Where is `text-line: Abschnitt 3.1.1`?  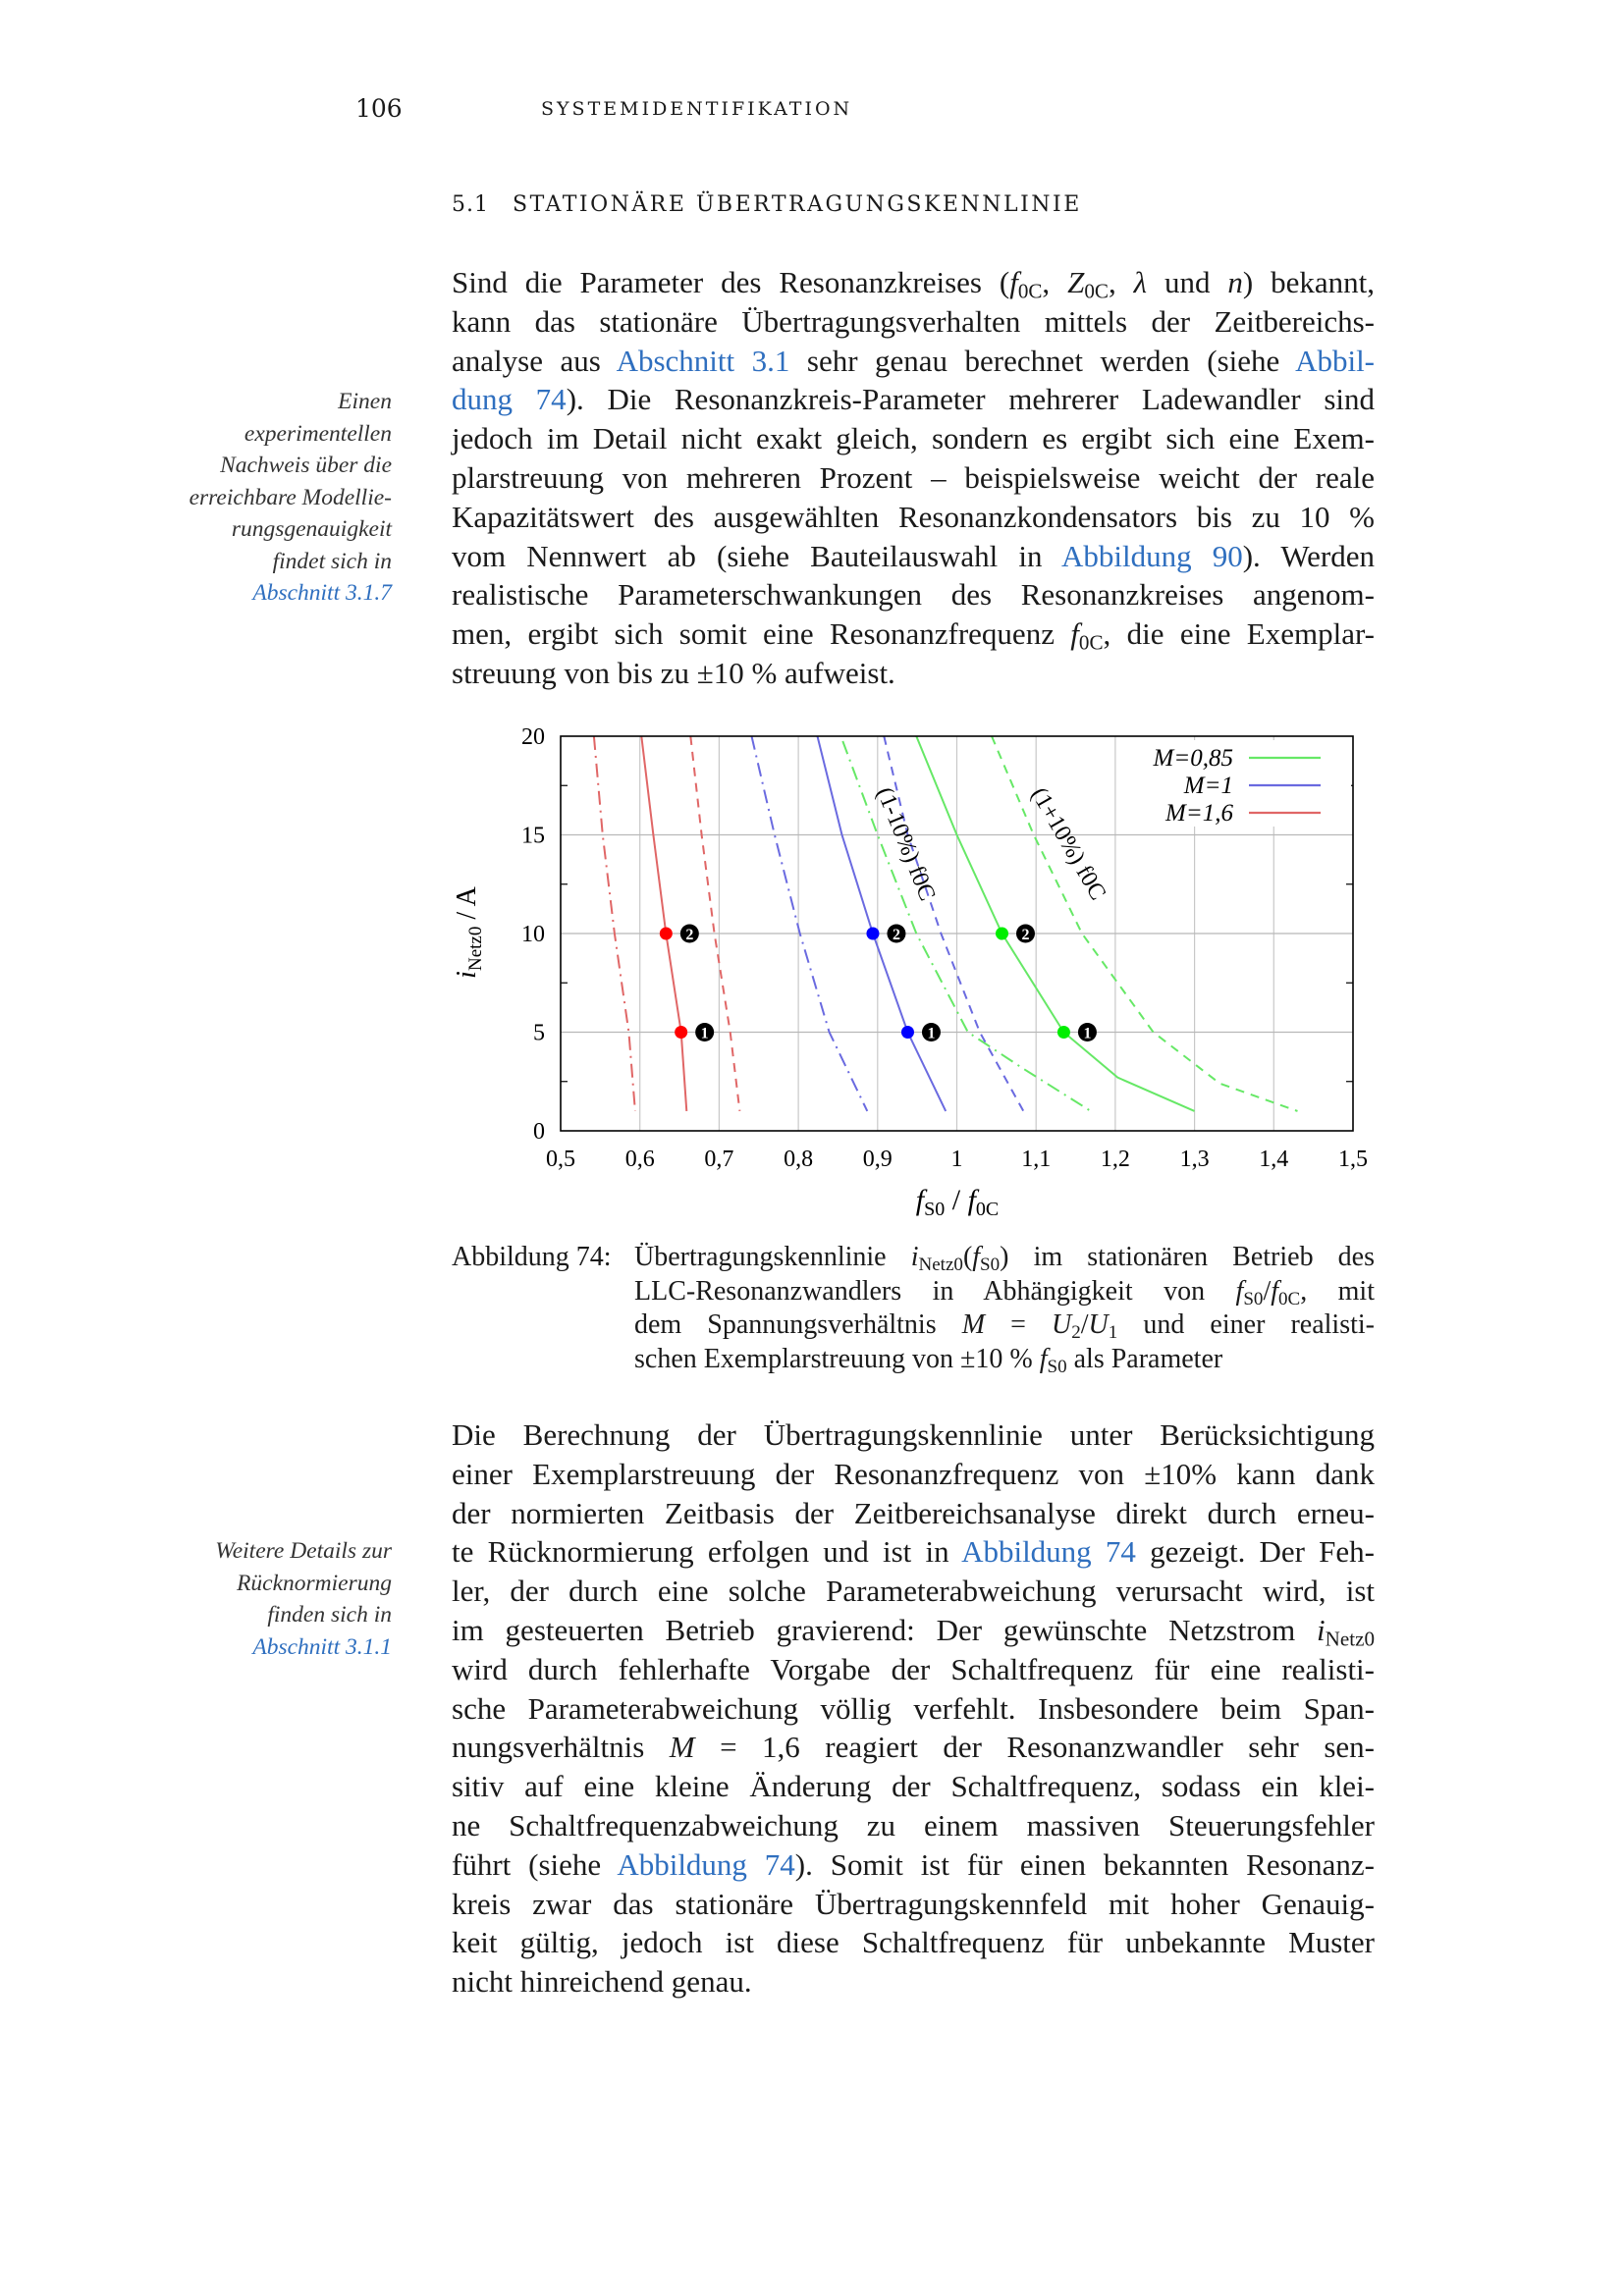 text-line: Abschnitt 3.1.1 is located at coordinates (269, 1647).